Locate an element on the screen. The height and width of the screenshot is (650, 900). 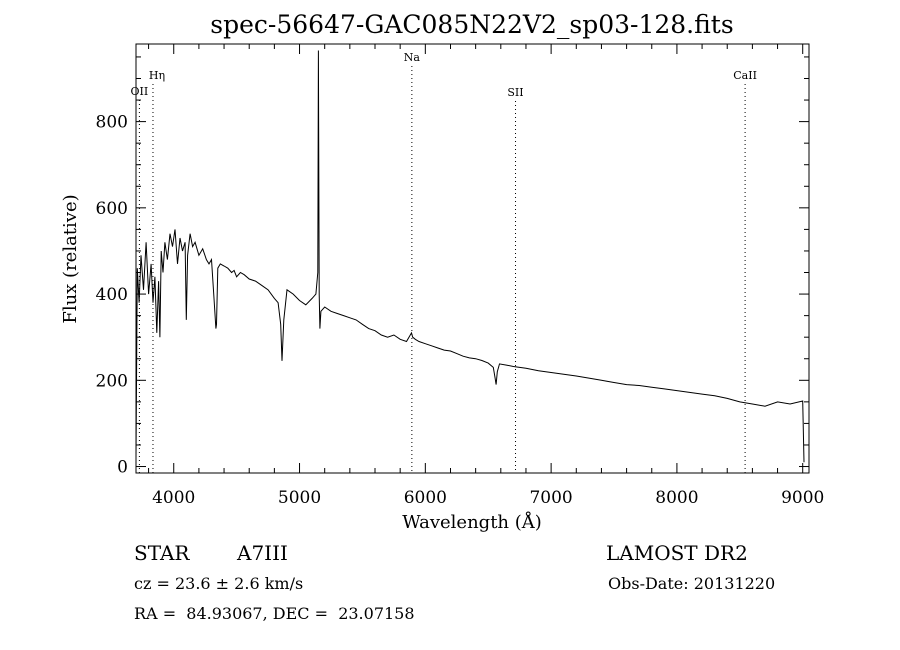
spectral-subclass: A7III is located at coordinates (262, 553).